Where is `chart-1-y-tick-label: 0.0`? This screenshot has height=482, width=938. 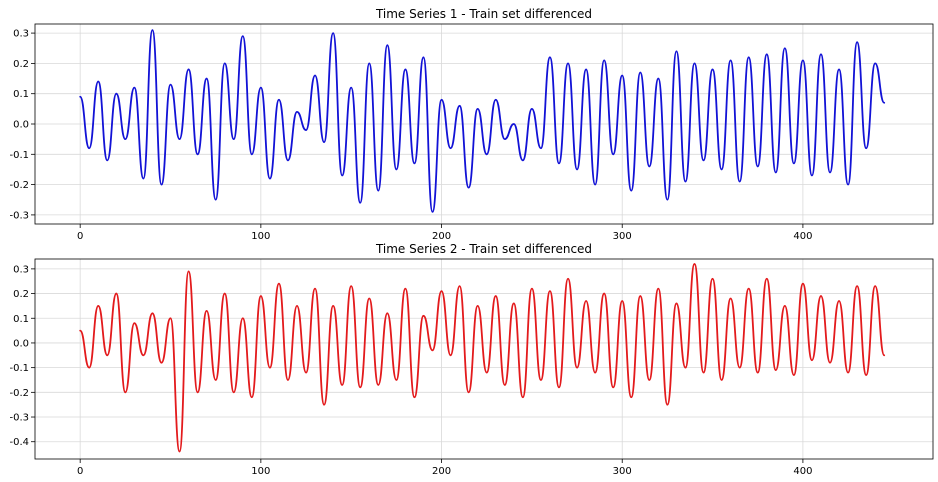 chart-1-y-tick-label: 0.0 is located at coordinates (21, 125).